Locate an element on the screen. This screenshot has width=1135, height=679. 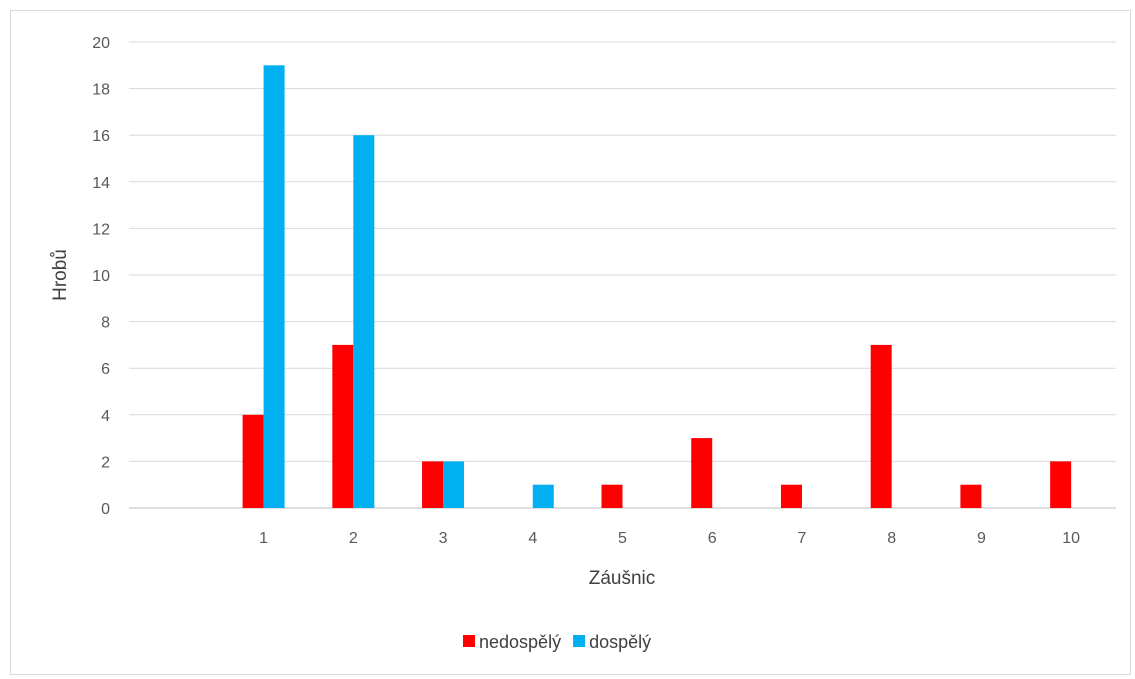
x-tick-label: 10 is located at coordinates (1071, 538).